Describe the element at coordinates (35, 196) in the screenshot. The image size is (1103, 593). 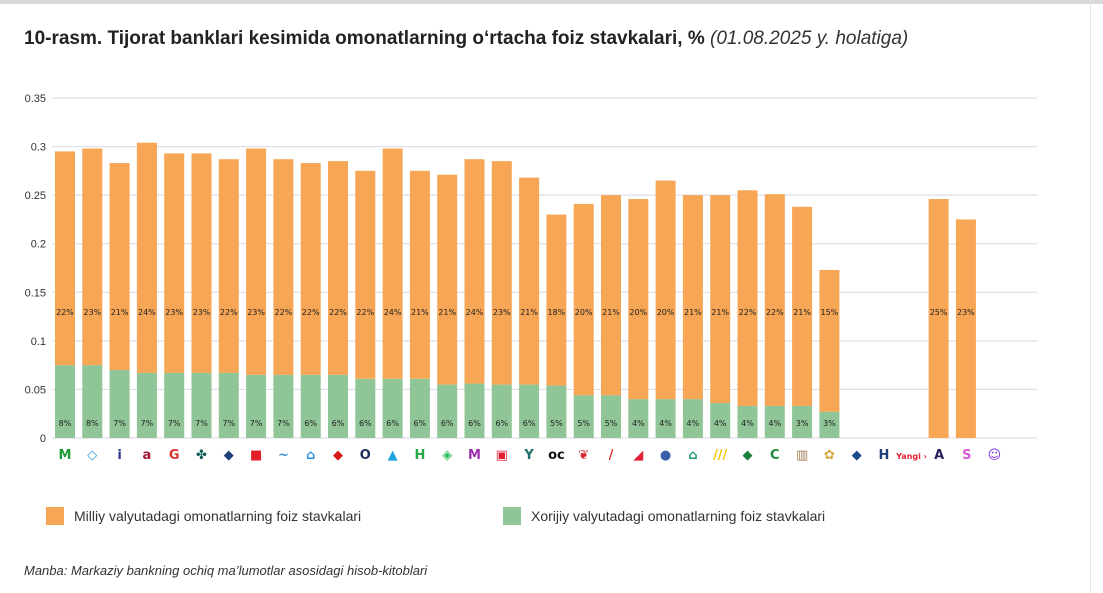
I see `y-tick-label: 0.25` at that location.